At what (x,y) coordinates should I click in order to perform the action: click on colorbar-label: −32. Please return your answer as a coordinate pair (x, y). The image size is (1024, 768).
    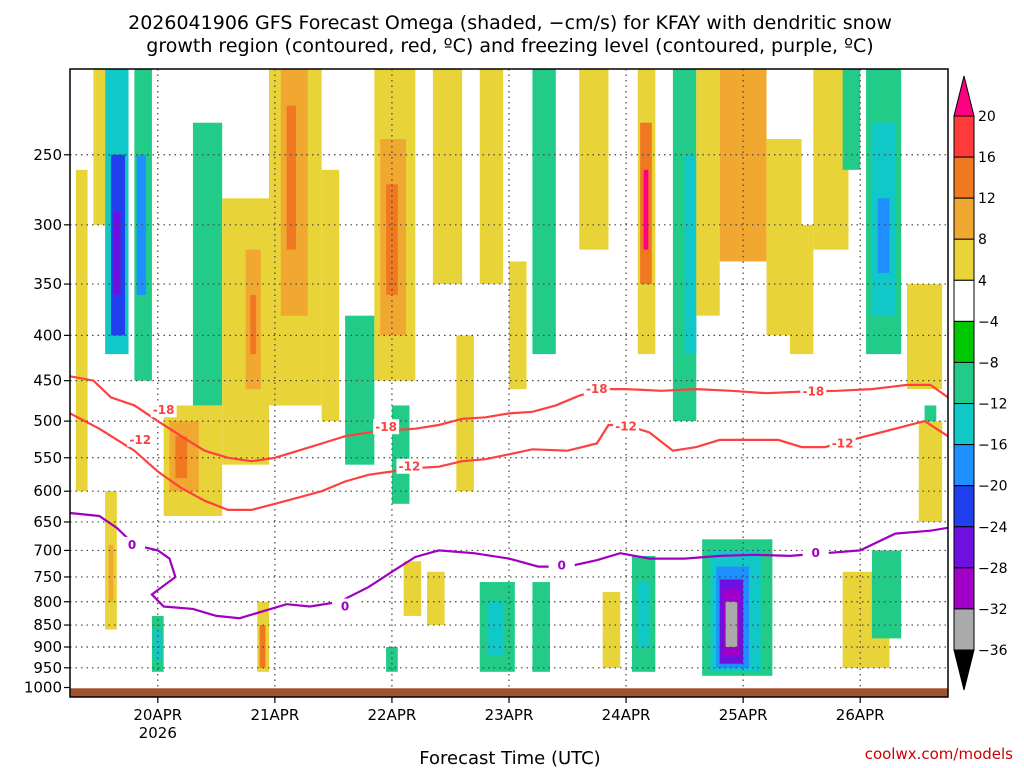
    Looking at the image, I should click on (993, 610).